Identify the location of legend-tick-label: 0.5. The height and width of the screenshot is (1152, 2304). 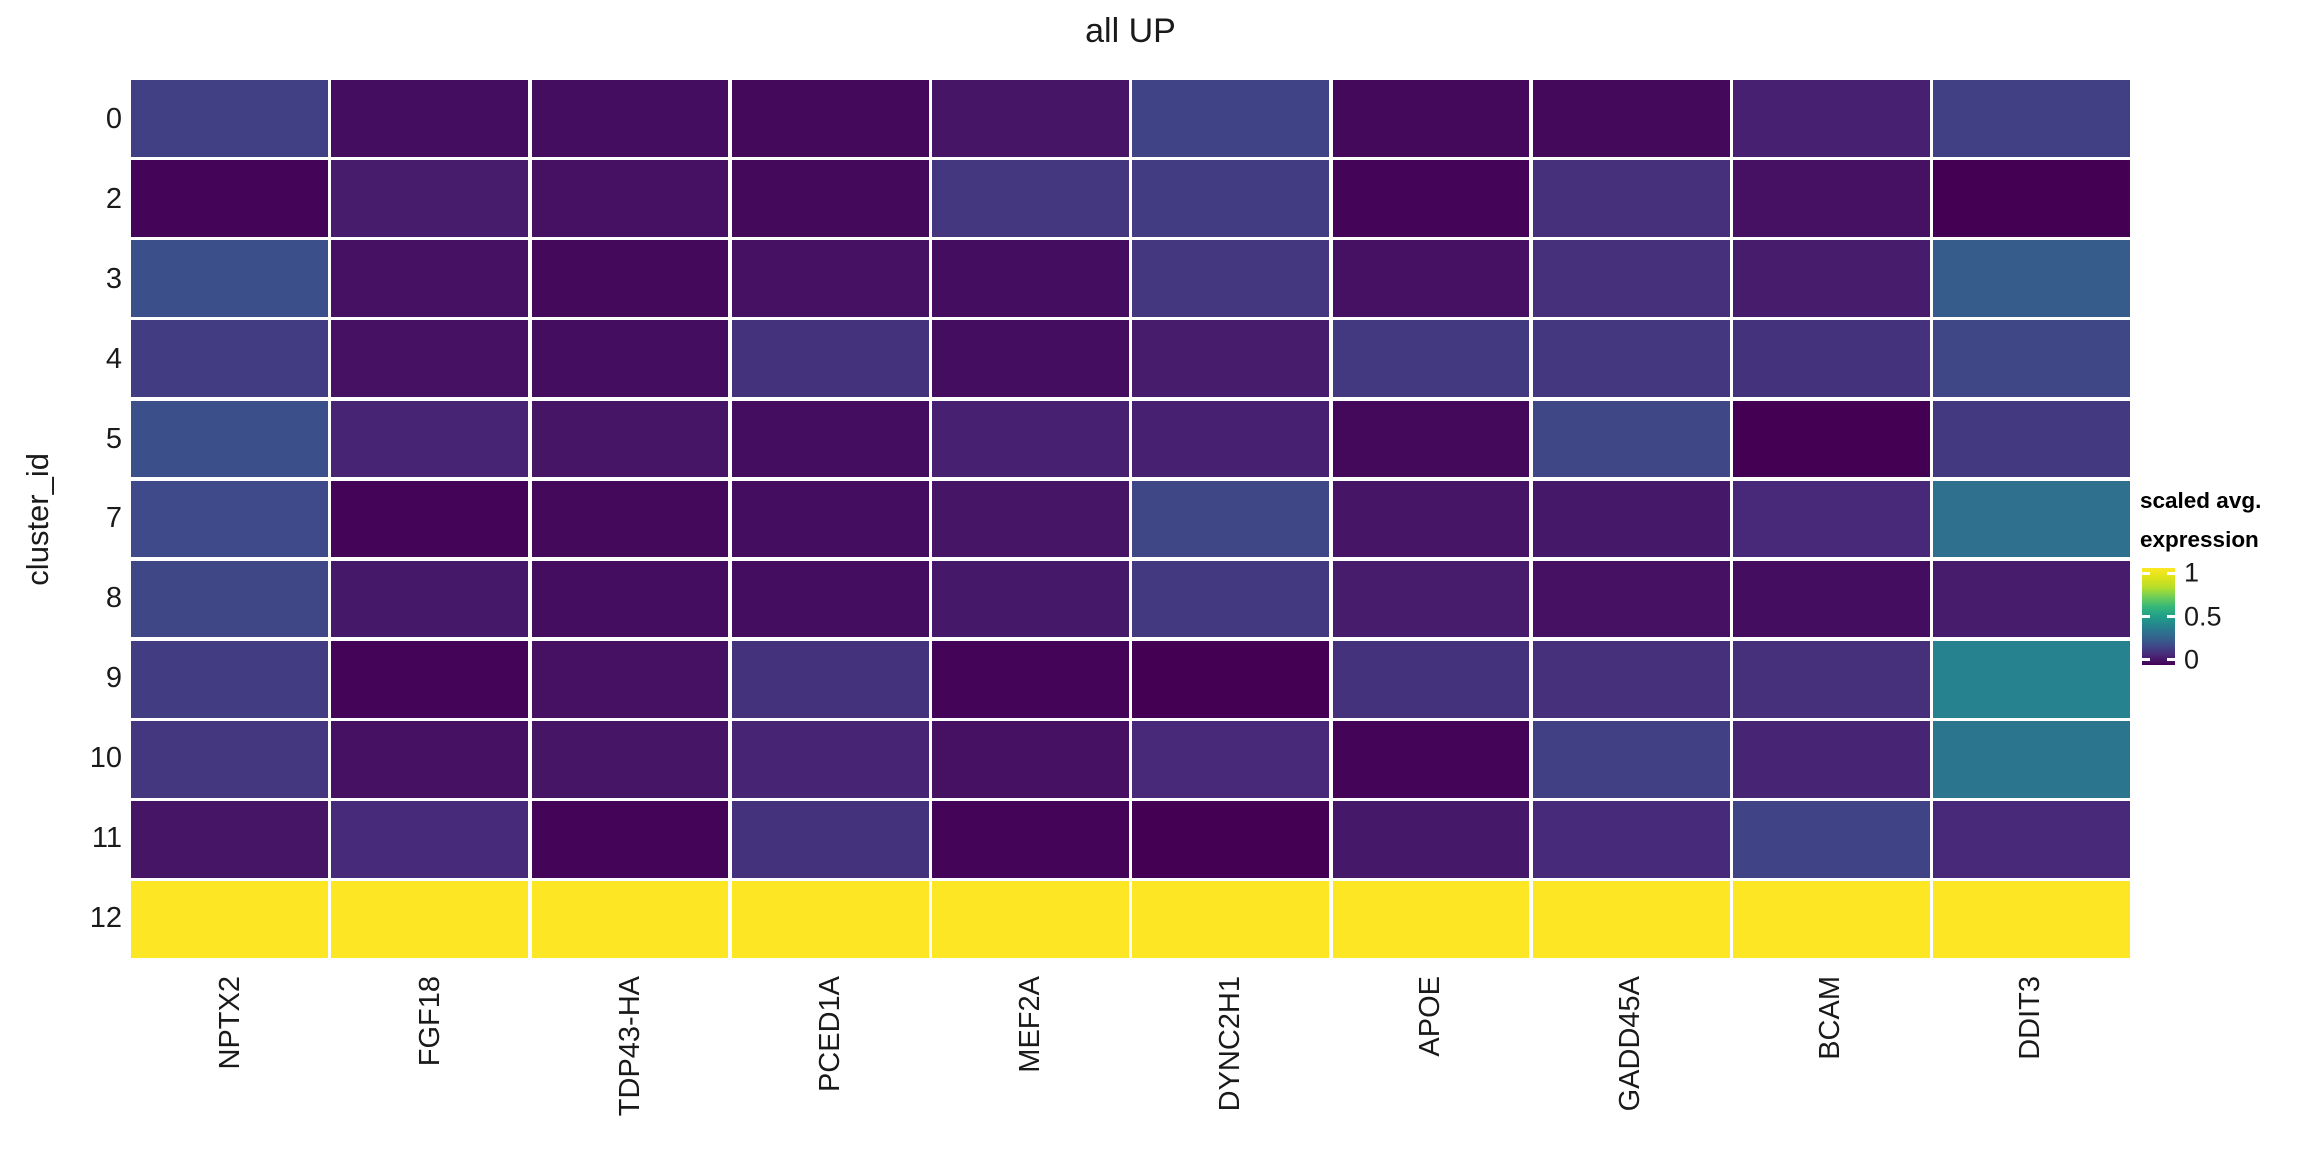
(2203, 616).